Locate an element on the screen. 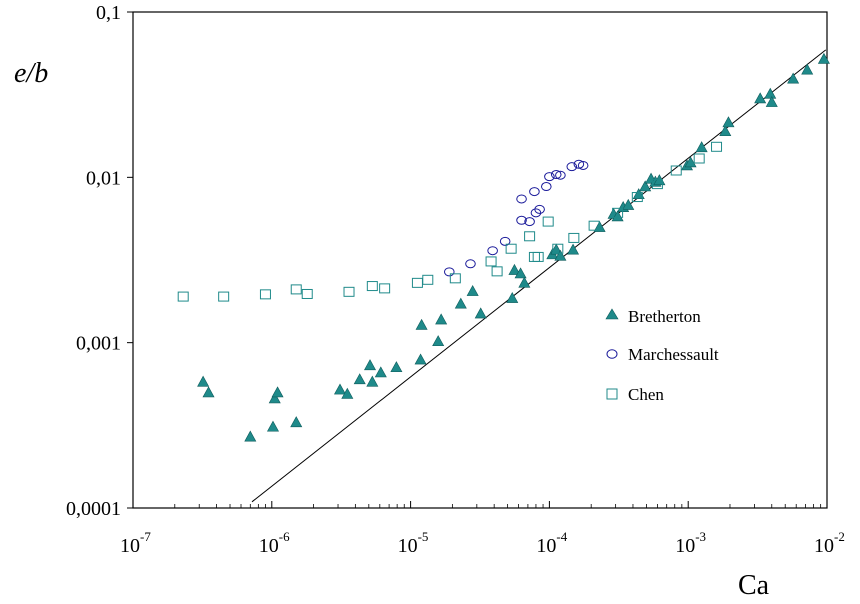 This screenshot has height=604, width=860. x-tick-label: 10⁻⁵ is located at coordinates (413, 543).